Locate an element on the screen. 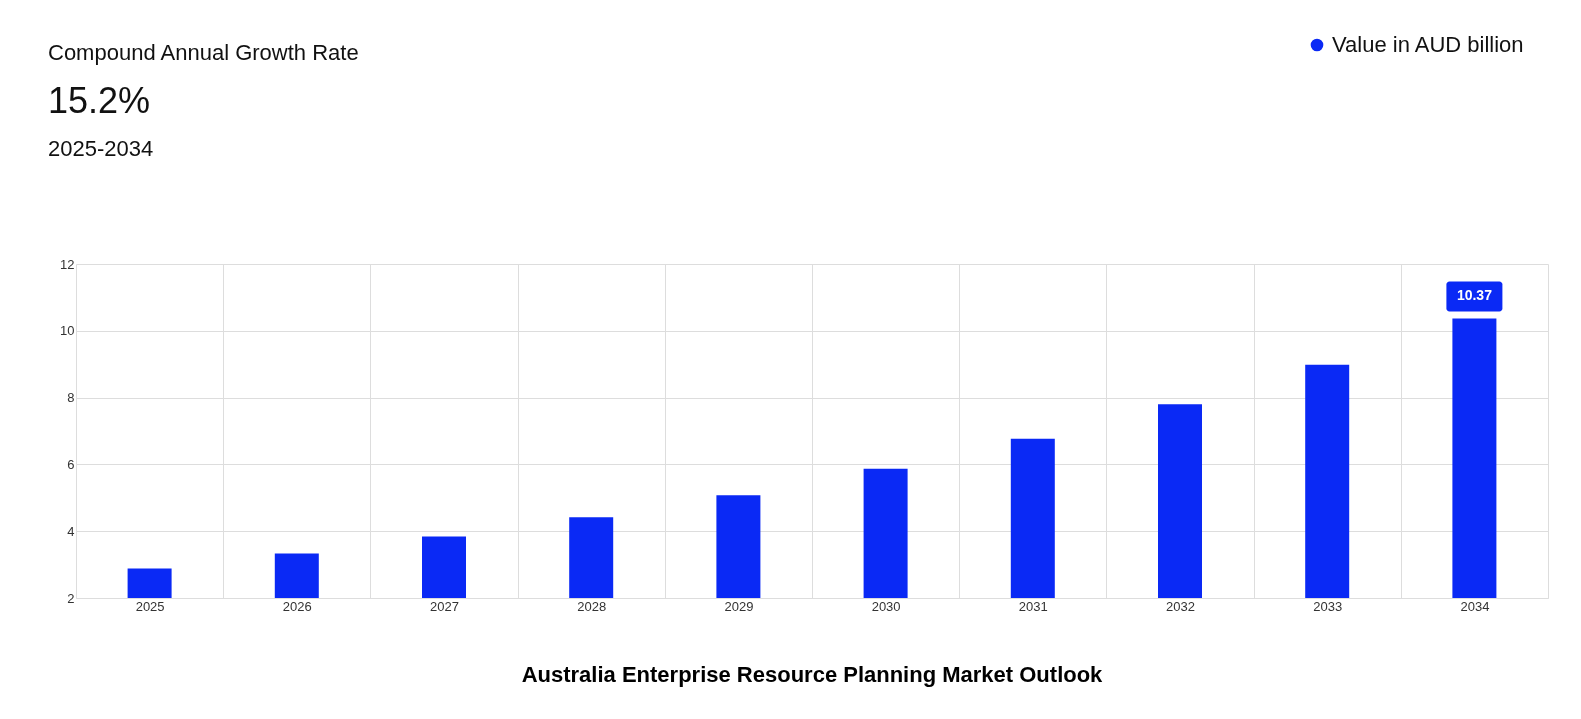  x-tick-label: 2032 is located at coordinates (1180, 606).